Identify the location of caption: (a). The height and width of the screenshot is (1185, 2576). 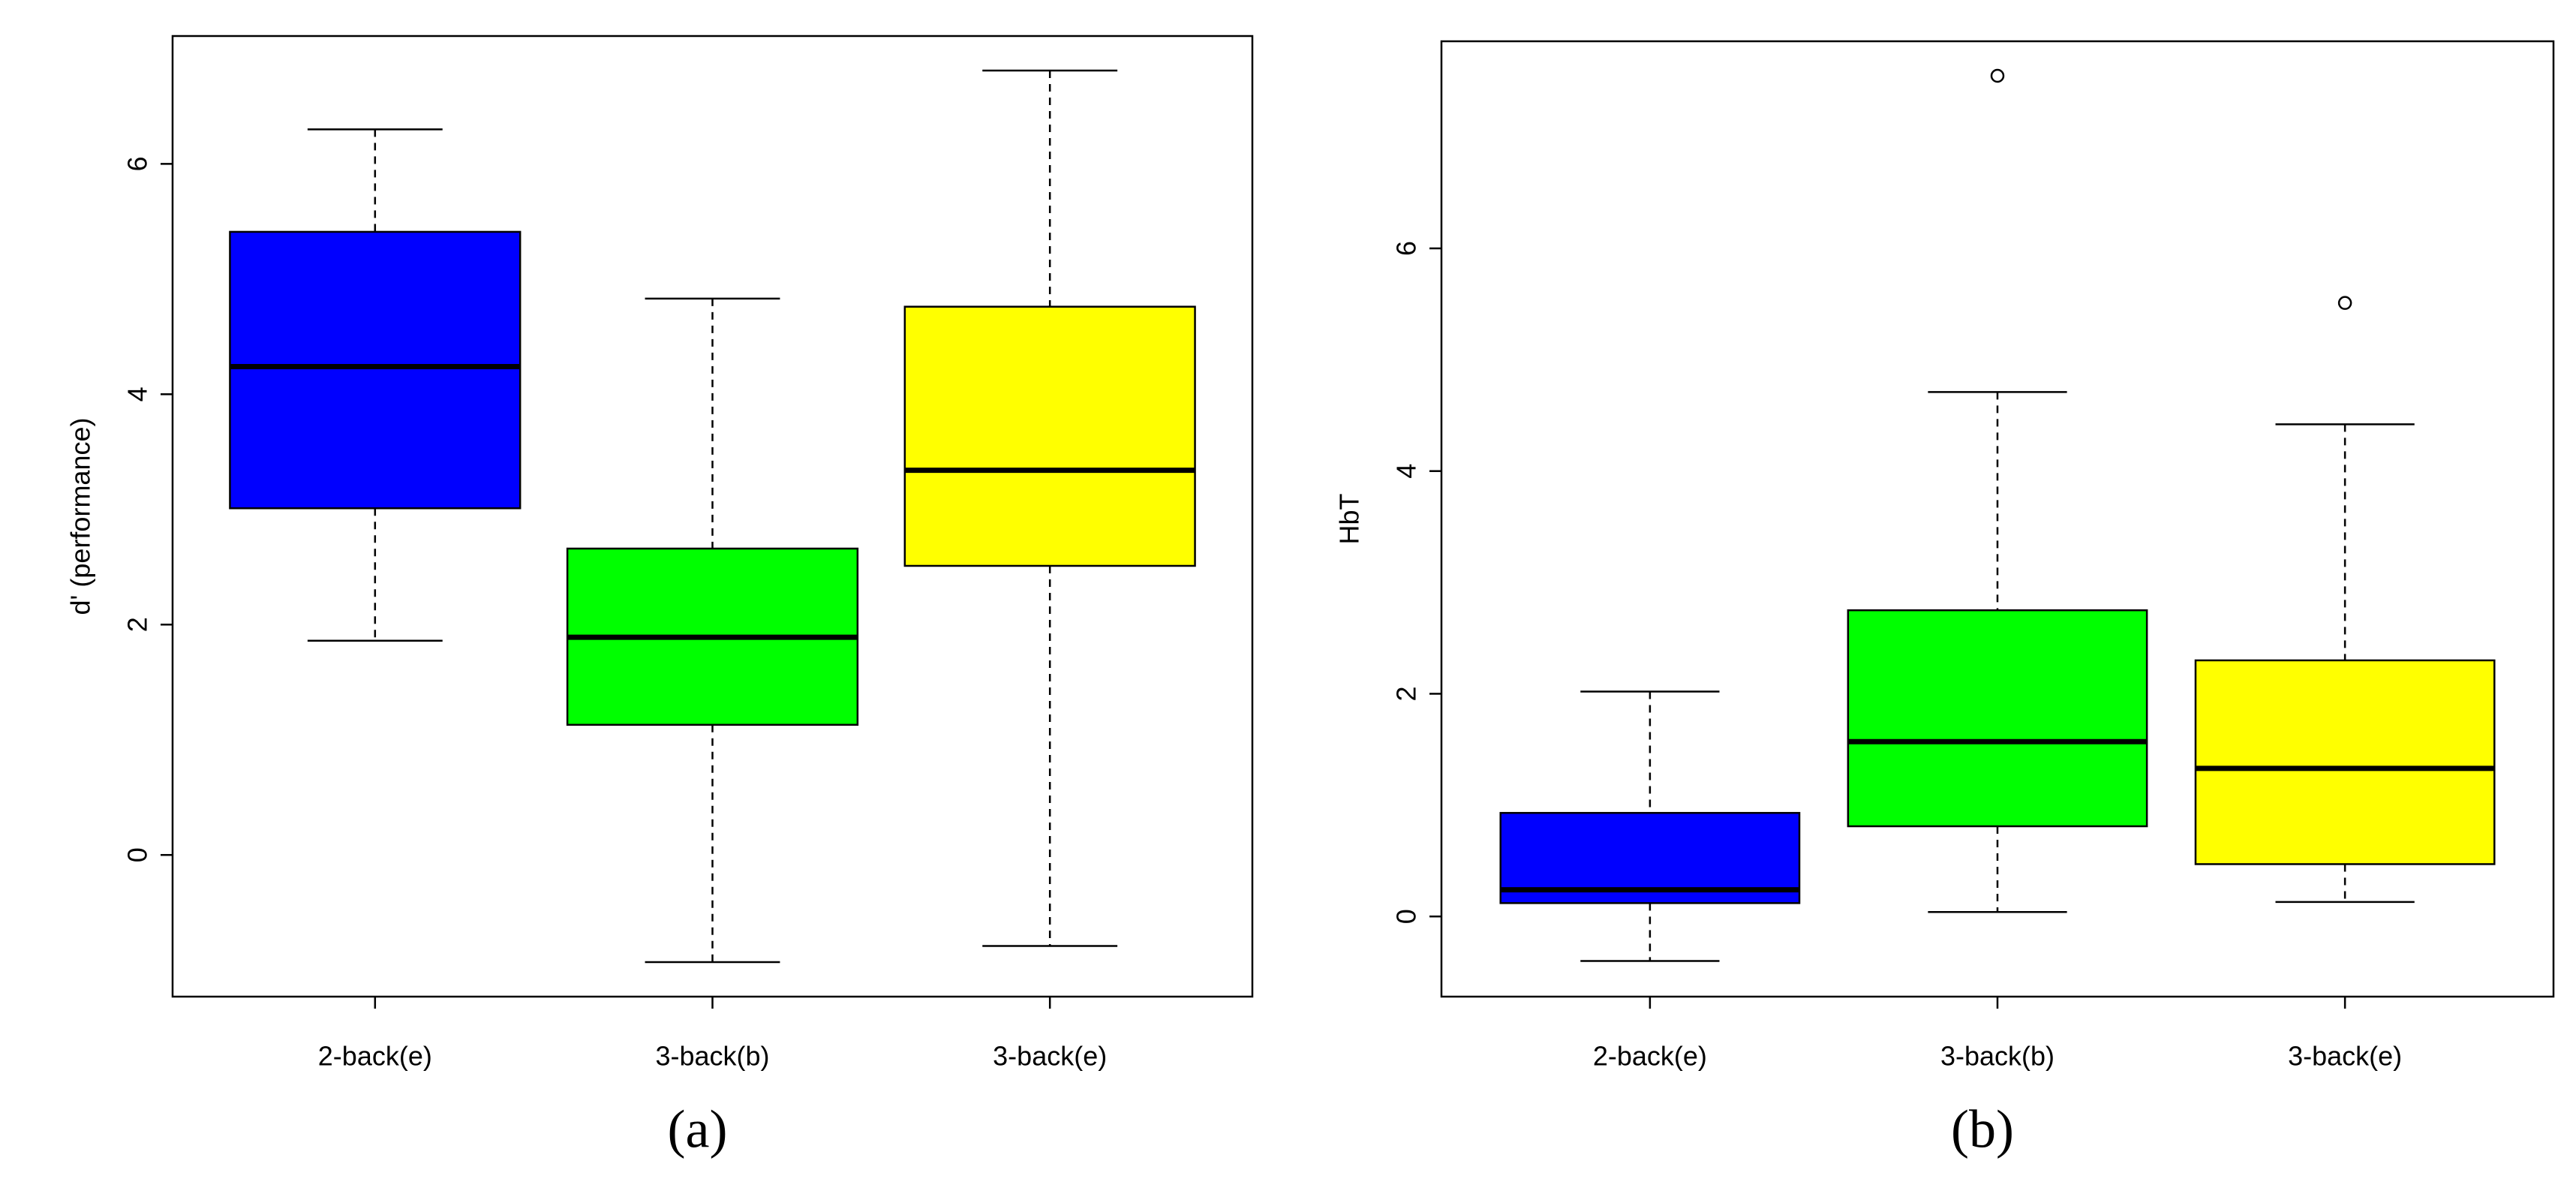
(698, 1129).